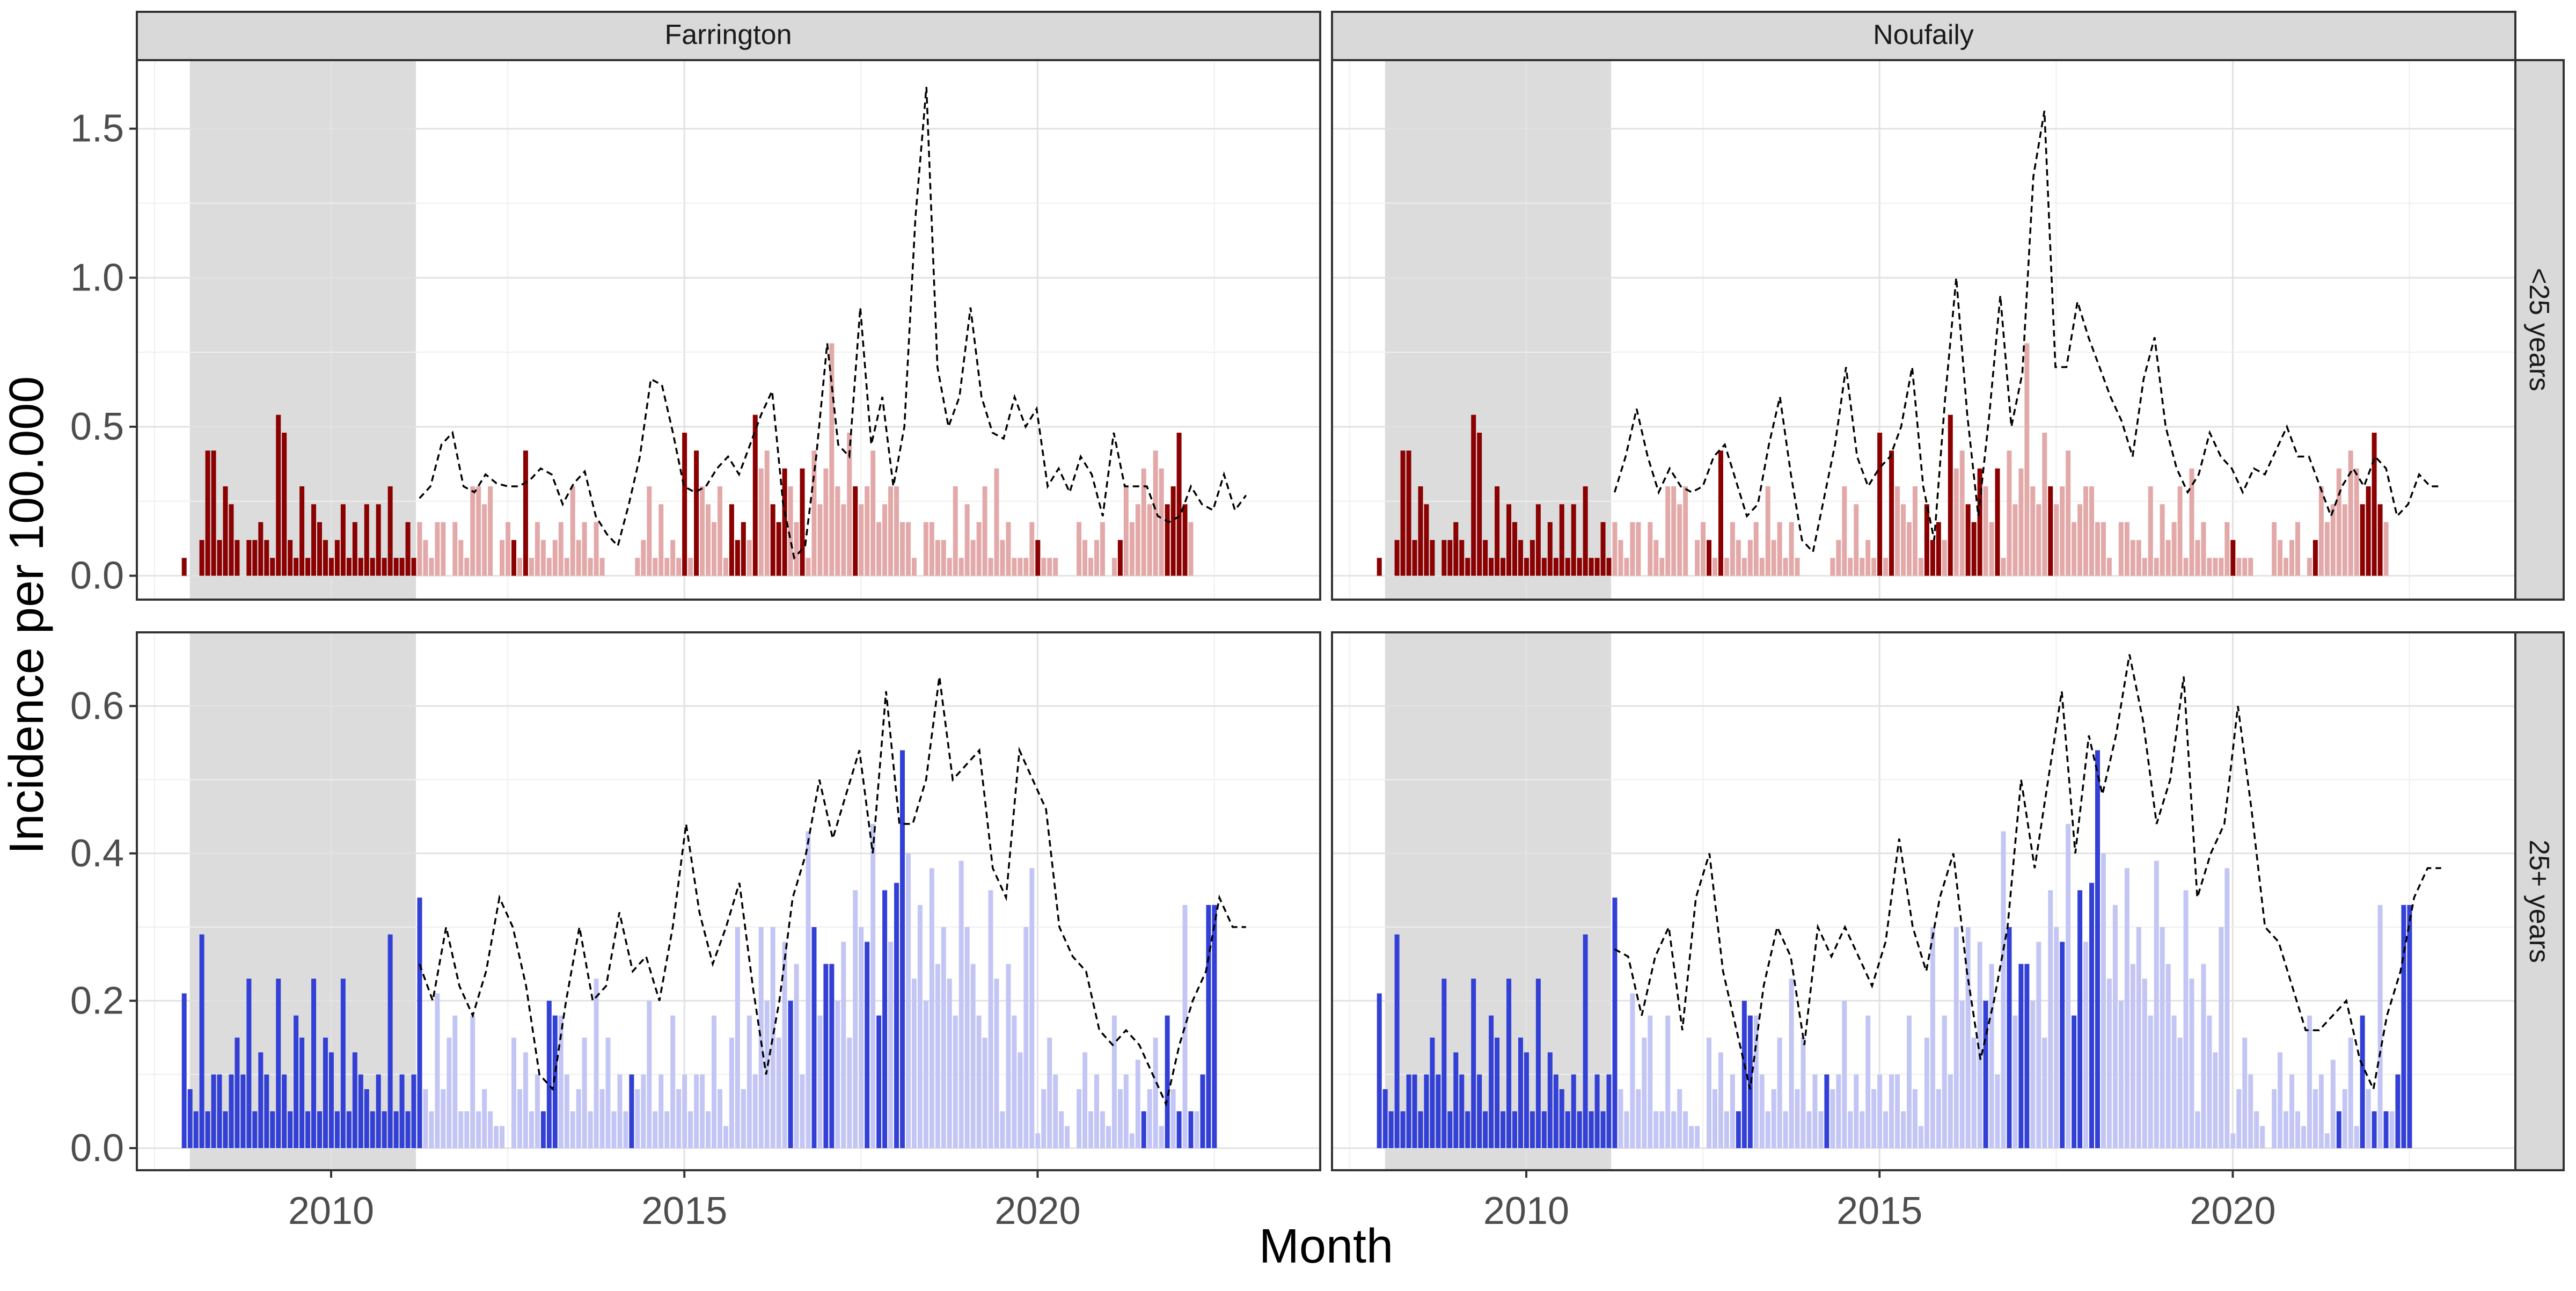 The image size is (2576, 1291). Describe the element at coordinates (1923, 34) in the screenshot. I see `strip-label-noufaily: Noufaily` at that location.